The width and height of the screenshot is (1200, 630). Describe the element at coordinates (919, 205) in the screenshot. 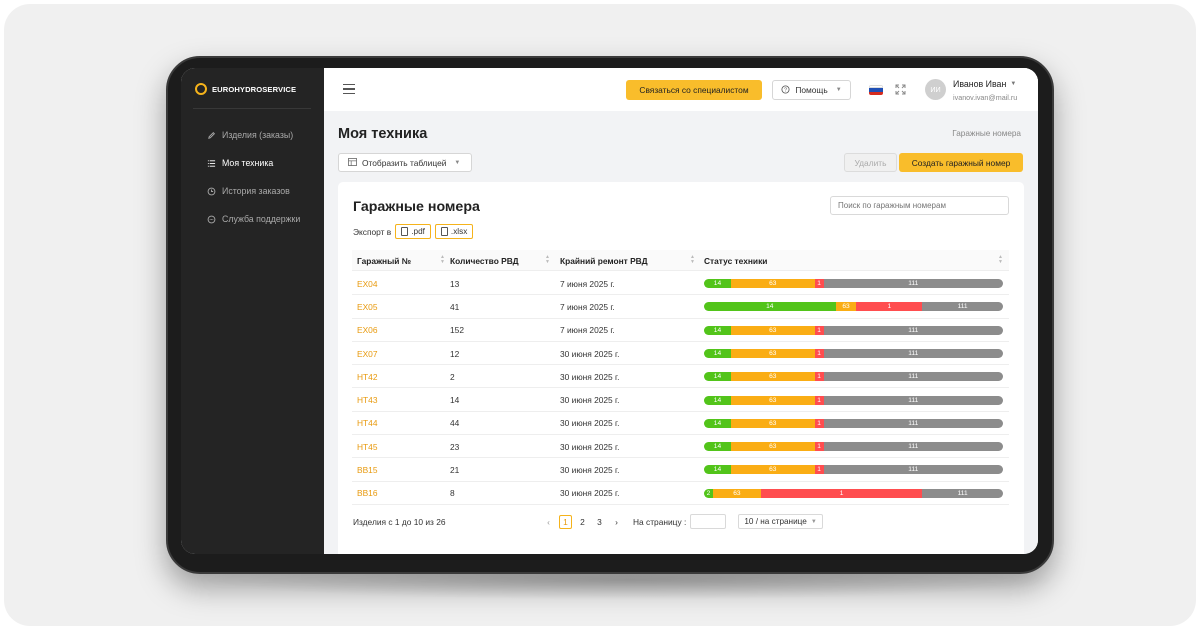

I see `search-input` at that location.